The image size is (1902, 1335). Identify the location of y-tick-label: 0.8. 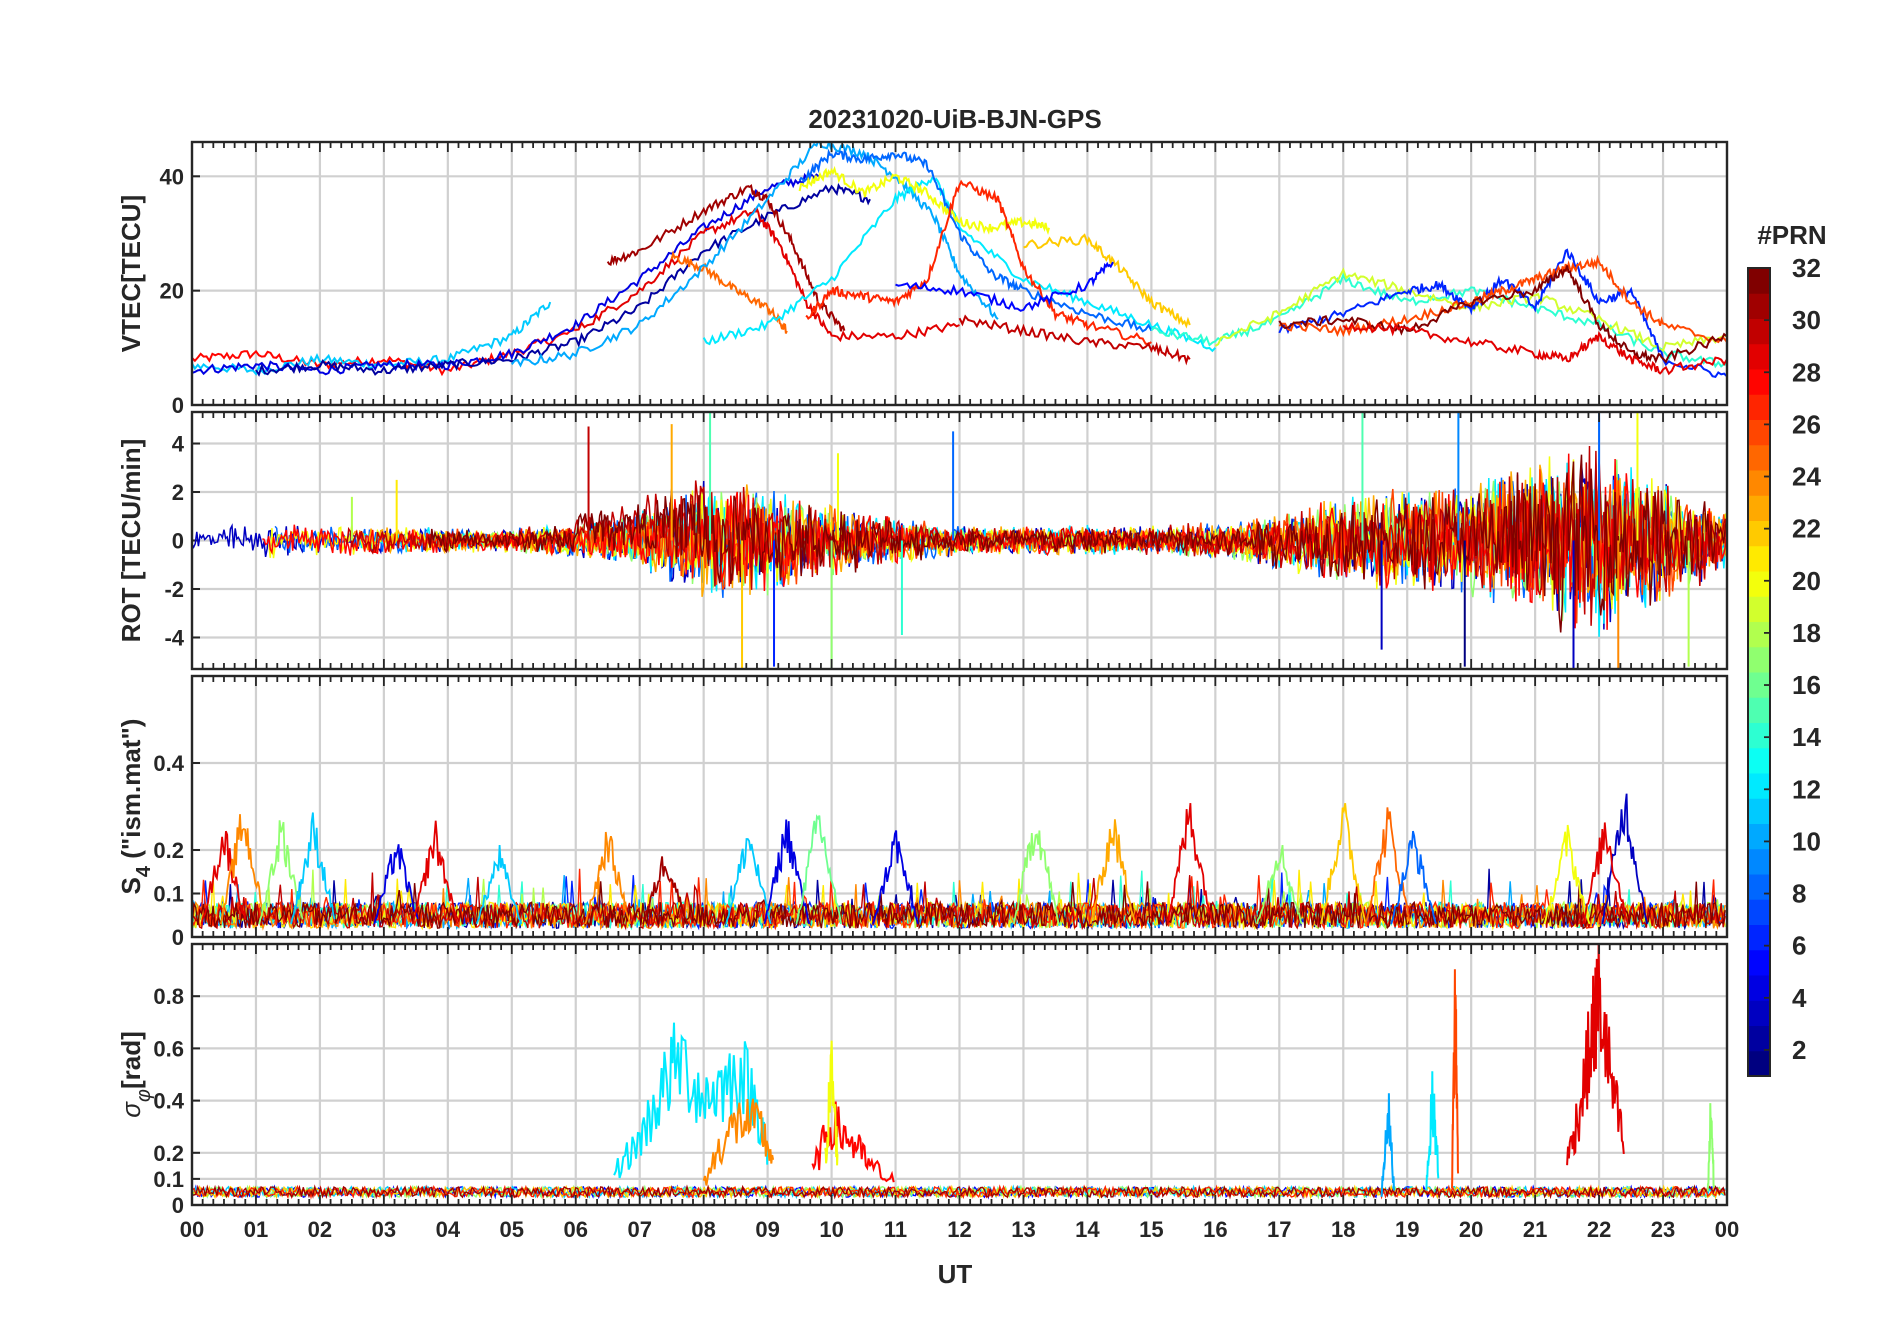
(168, 996).